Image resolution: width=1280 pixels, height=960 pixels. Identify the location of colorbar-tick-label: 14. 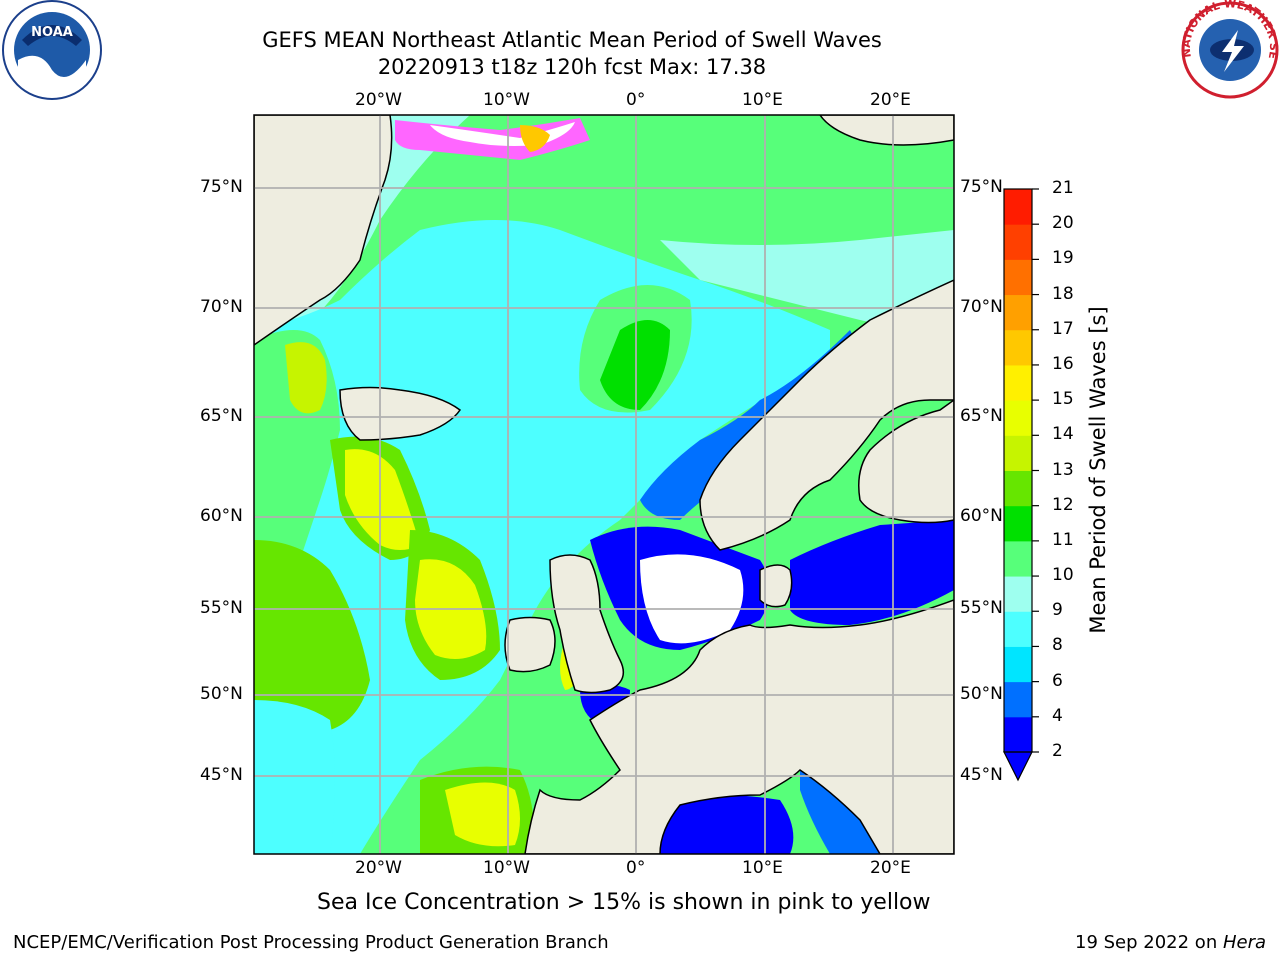
(1063, 434).